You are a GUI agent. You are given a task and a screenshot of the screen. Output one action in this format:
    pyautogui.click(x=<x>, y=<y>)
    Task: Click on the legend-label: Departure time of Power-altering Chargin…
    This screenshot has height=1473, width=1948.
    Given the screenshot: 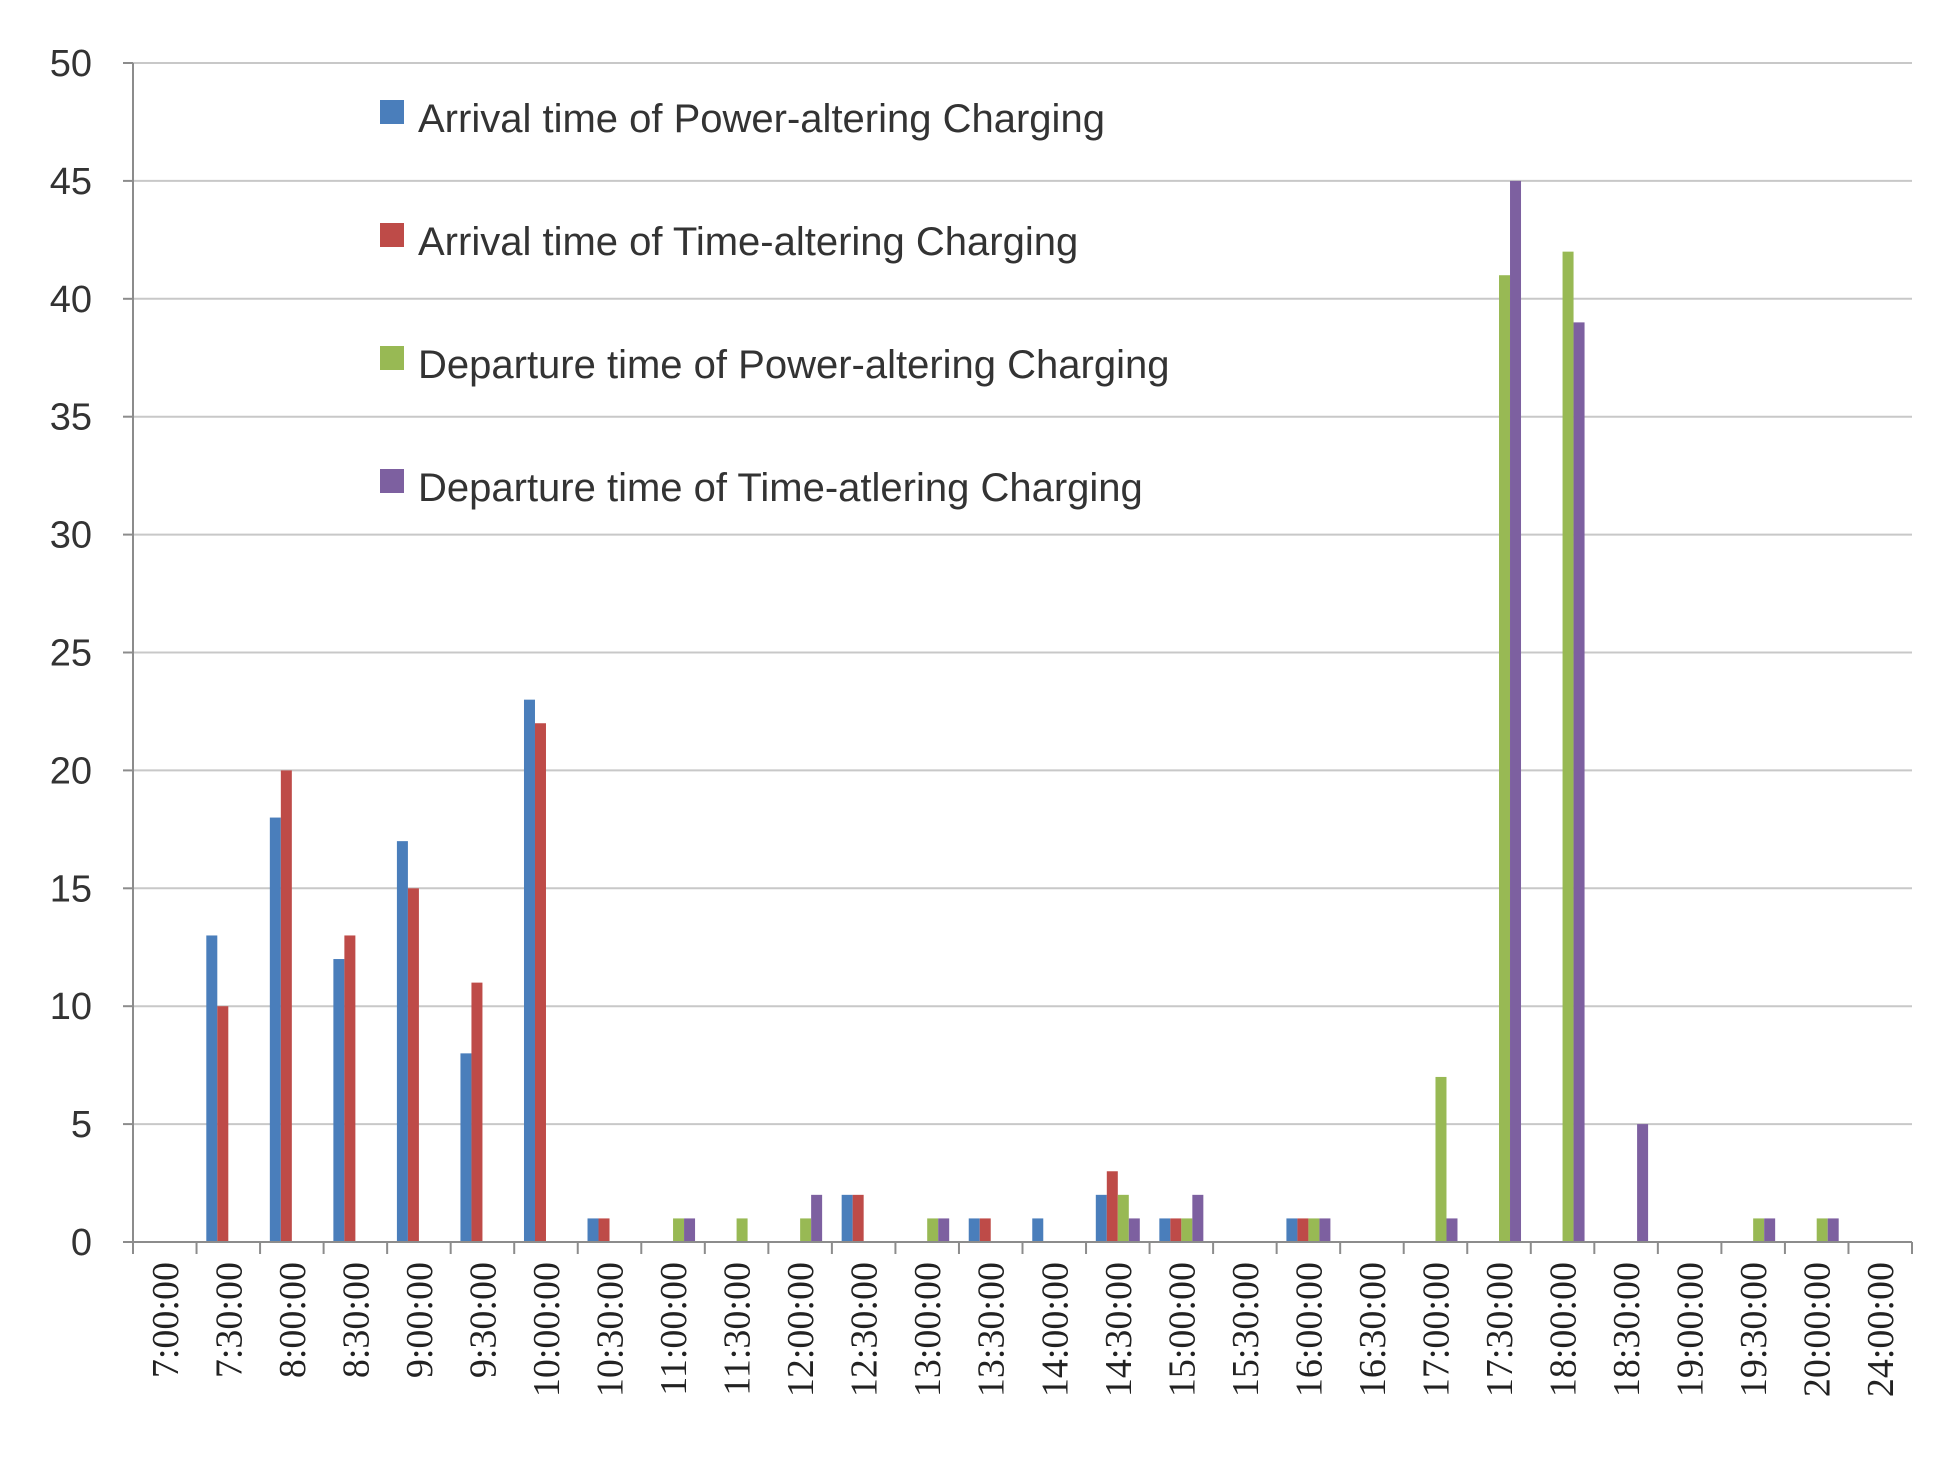 What is the action you would take?
    pyautogui.click(x=793, y=365)
    